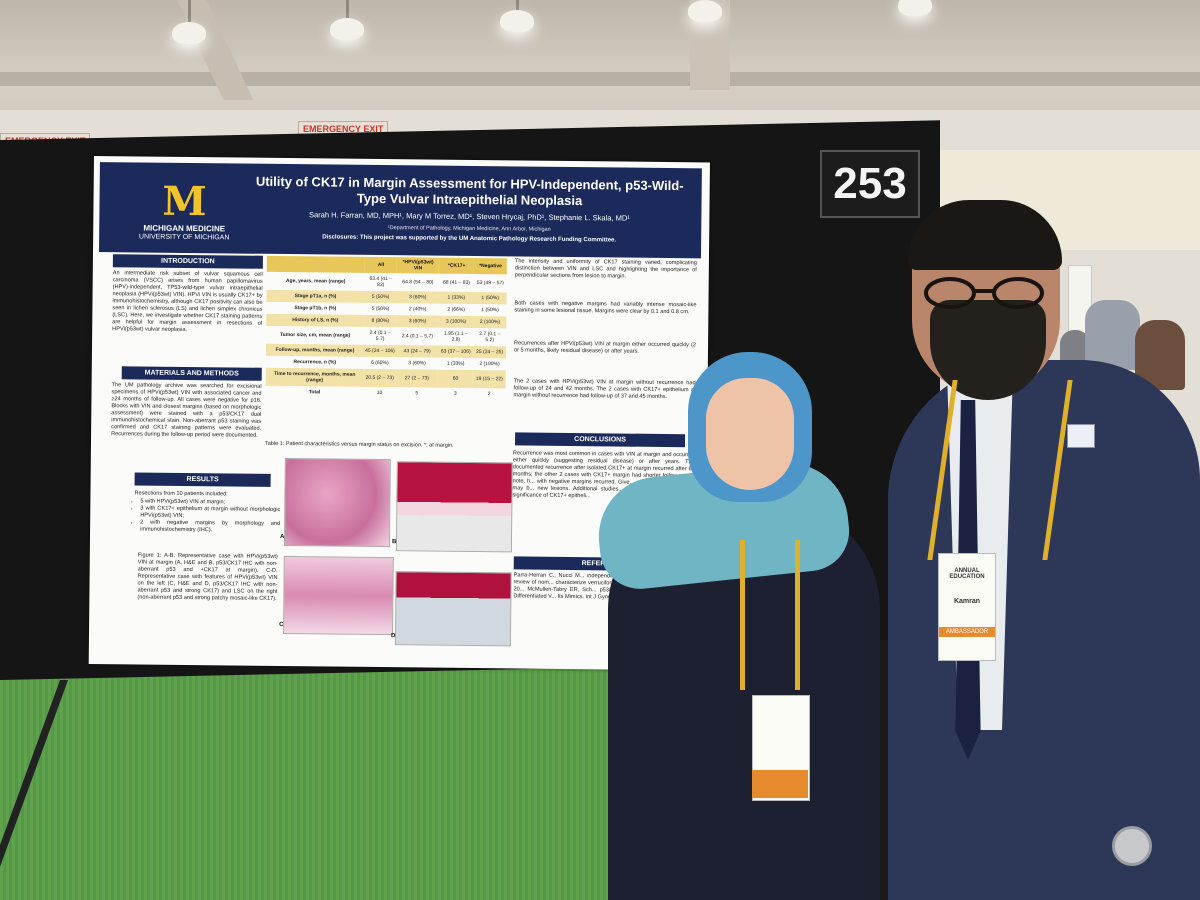  What do you see at coordinates (379, 378) in the screenshot?
I see `table-cell: 20.5 (2 – 73)` at bounding box center [379, 378].